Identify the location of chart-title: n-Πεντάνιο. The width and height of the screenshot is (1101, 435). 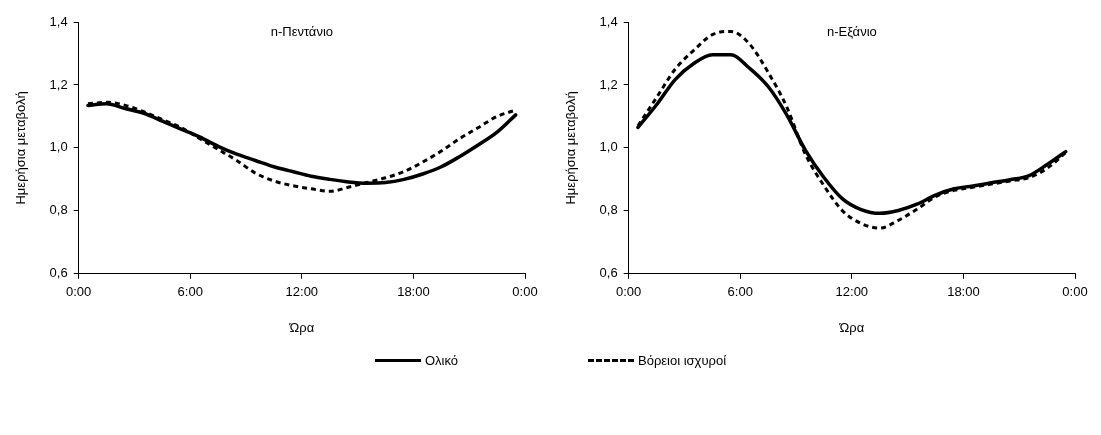
(301, 32).